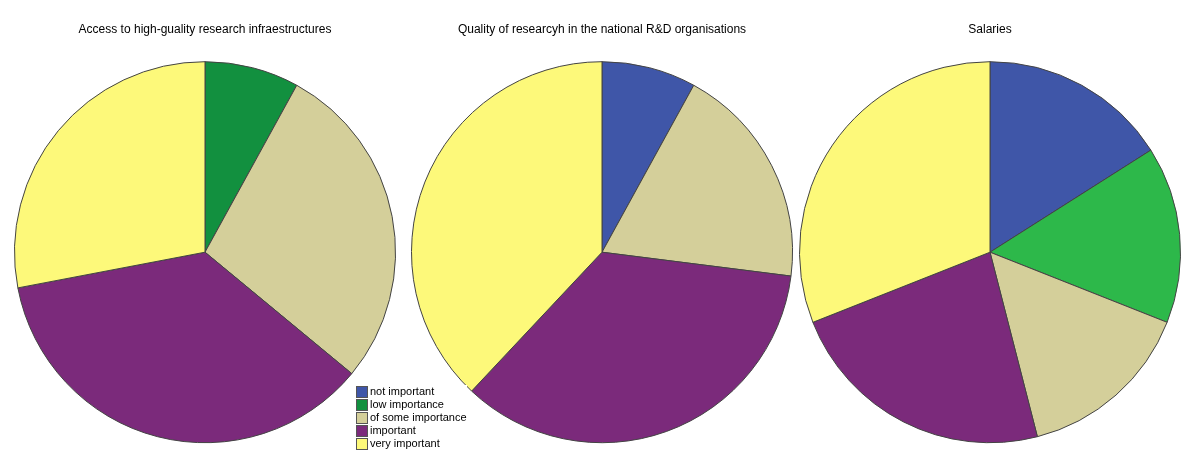  Describe the element at coordinates (393, 430) in the screenshot. I see `legend-label: important` at that location.